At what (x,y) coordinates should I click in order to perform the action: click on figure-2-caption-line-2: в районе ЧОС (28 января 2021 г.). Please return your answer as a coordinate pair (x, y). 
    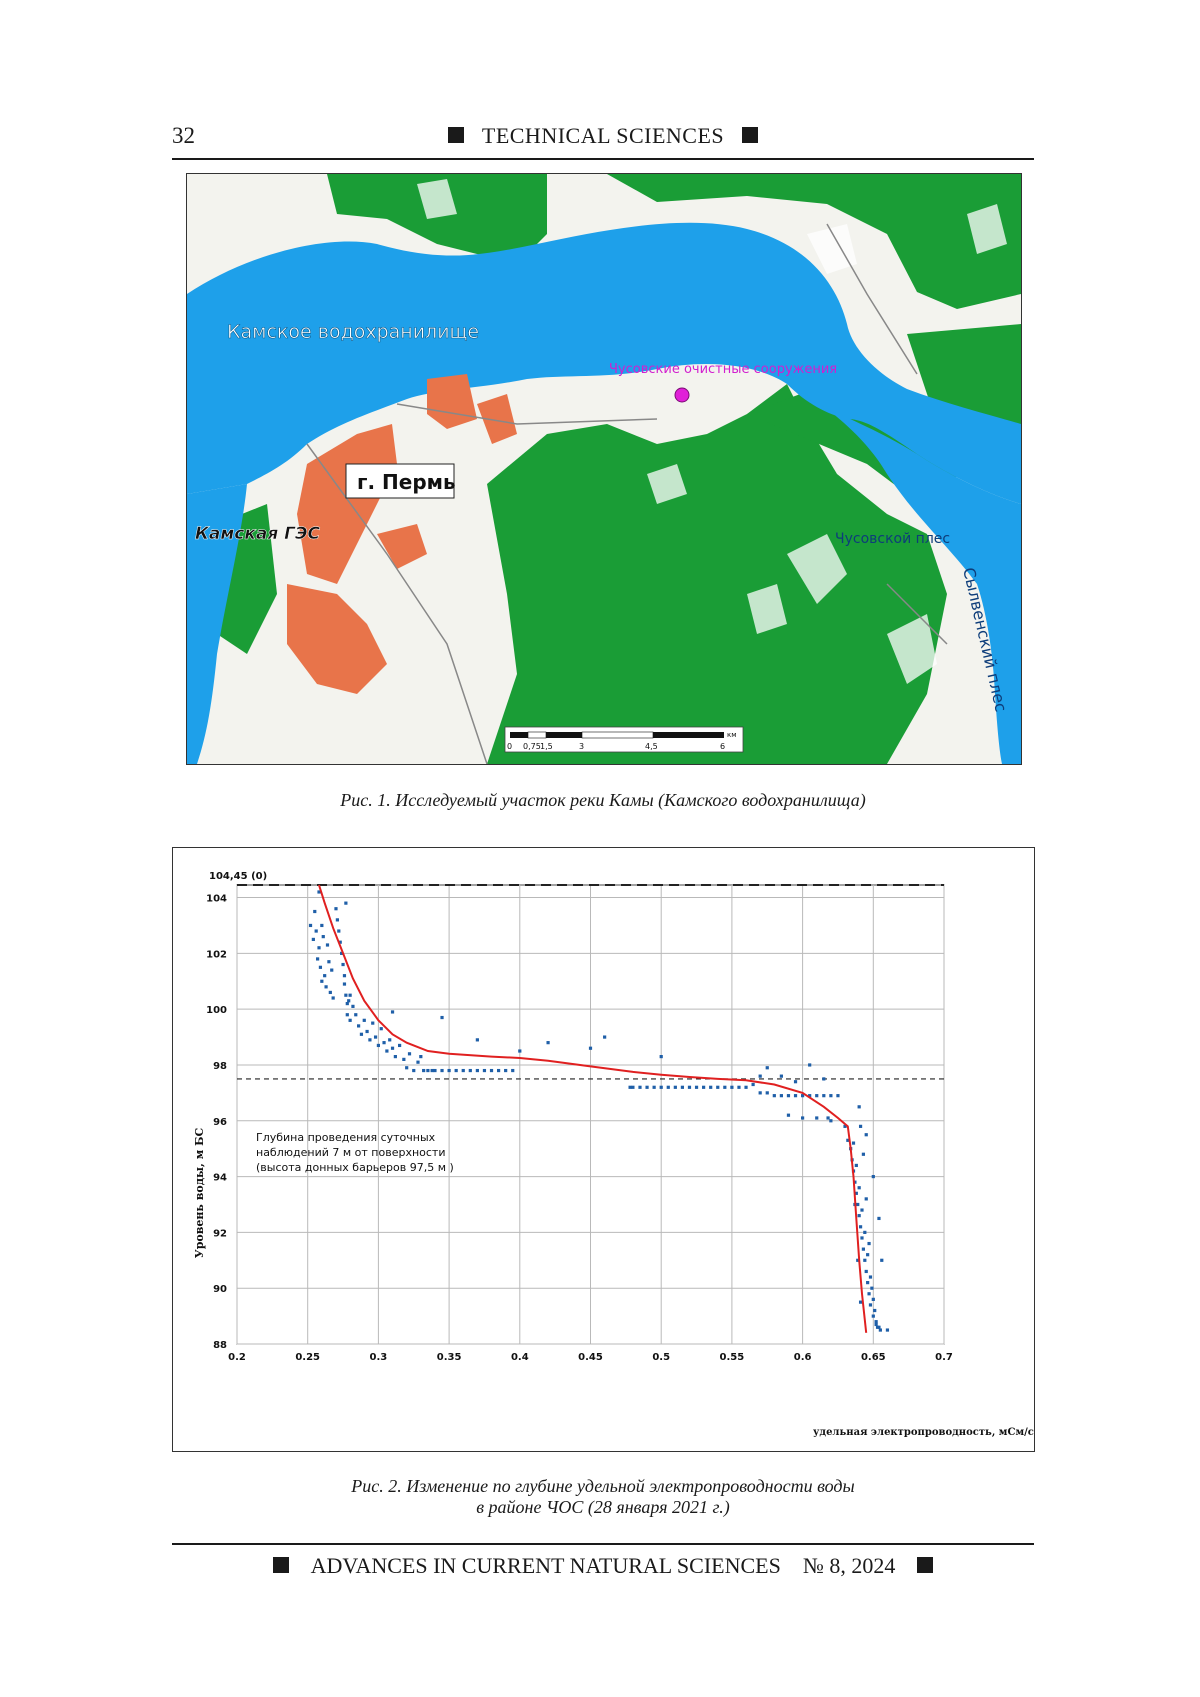
    Looking at the image, I should click on (603, 1507).